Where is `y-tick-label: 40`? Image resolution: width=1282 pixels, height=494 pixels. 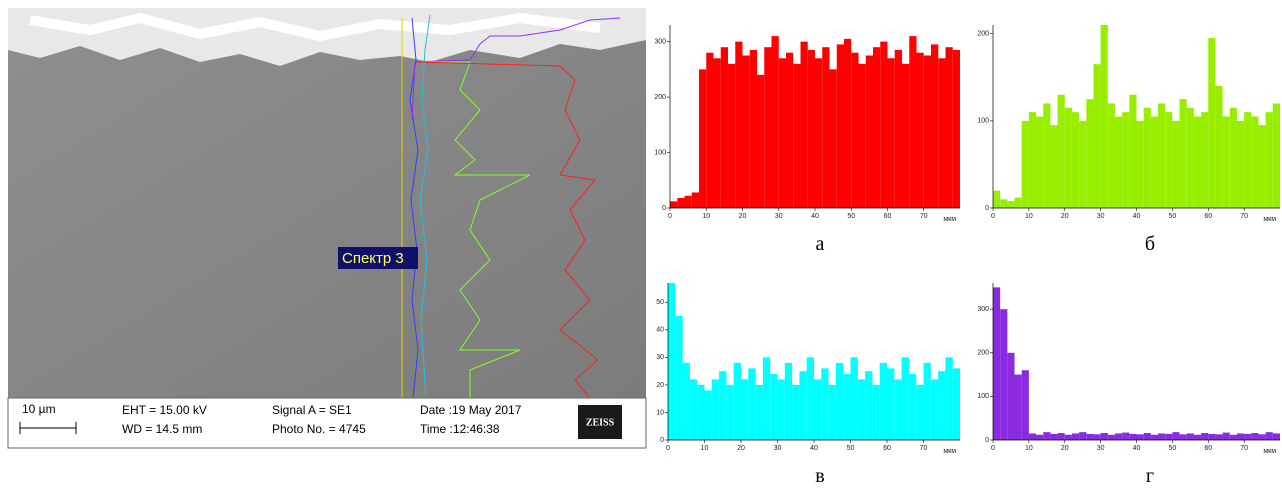
y-tick-label: 40 is located at coordinates (660, 330).